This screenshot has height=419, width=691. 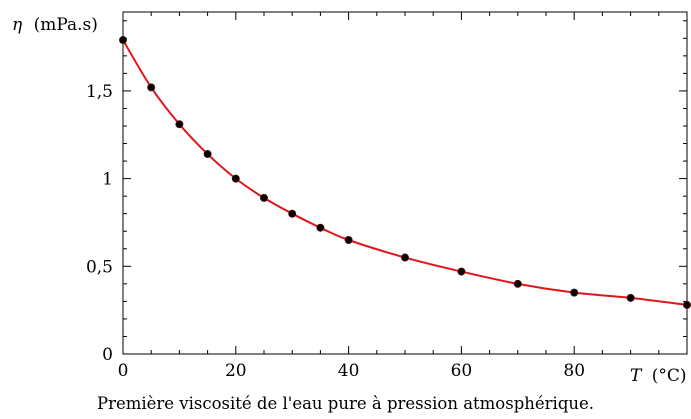 I want to click on y-axis-unit: (mPa.s), so click(x=66, y=25).